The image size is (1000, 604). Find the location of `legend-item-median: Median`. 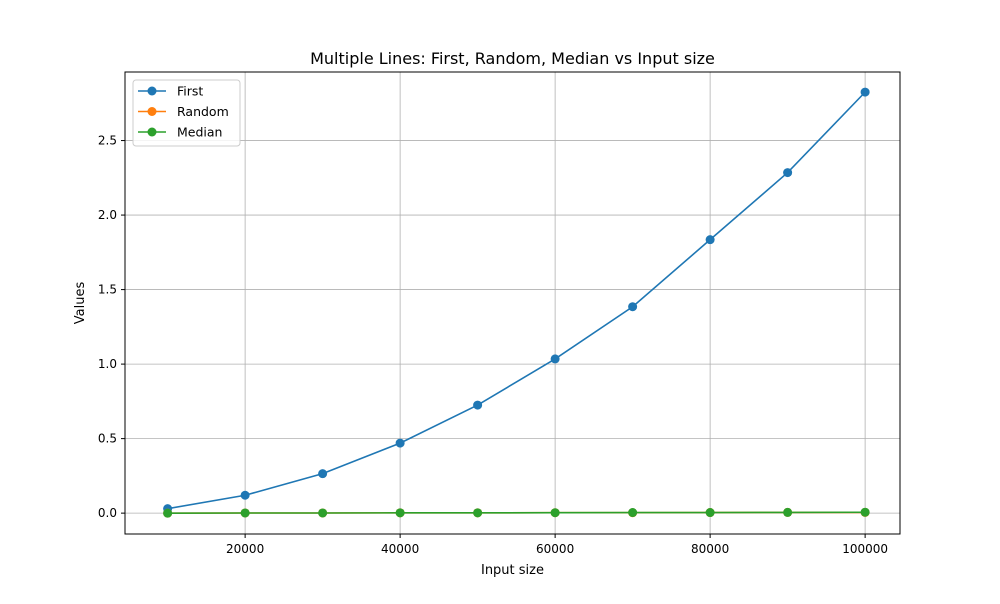

legend-item-median: Median is located at coordinates (180, 132).